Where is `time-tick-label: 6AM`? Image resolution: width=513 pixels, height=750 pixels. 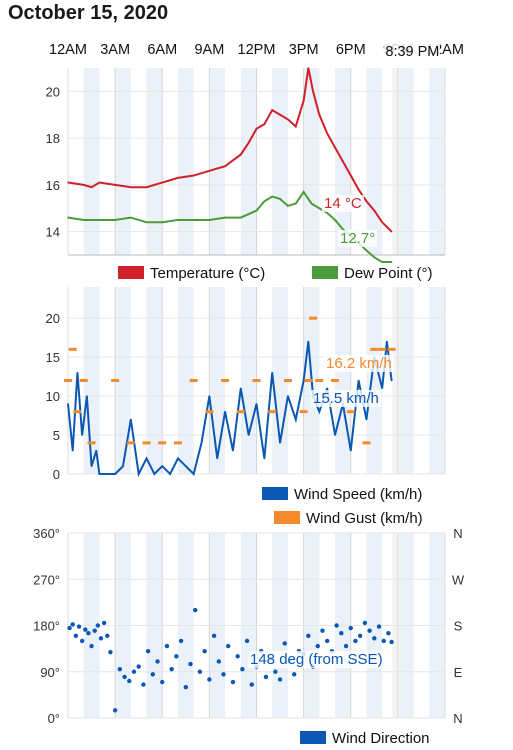 time-tick-label: 6AM is located at coordinates (162, 50).